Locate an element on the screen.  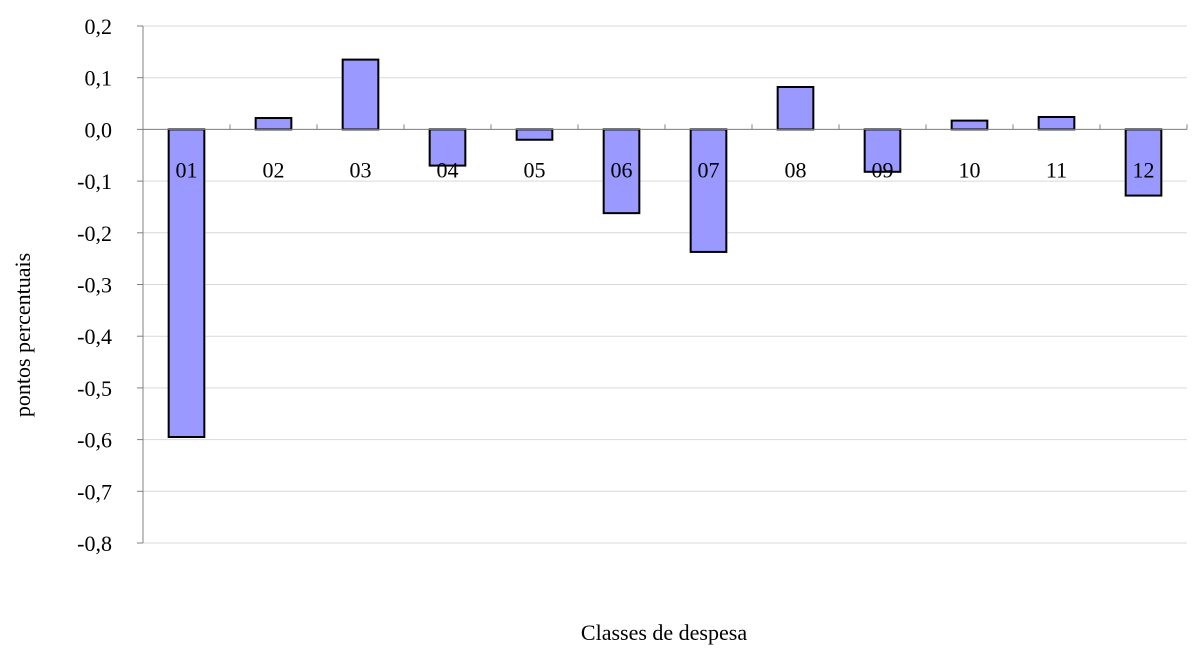
x-tick-label: 01 is located at coordinates (187, 169).